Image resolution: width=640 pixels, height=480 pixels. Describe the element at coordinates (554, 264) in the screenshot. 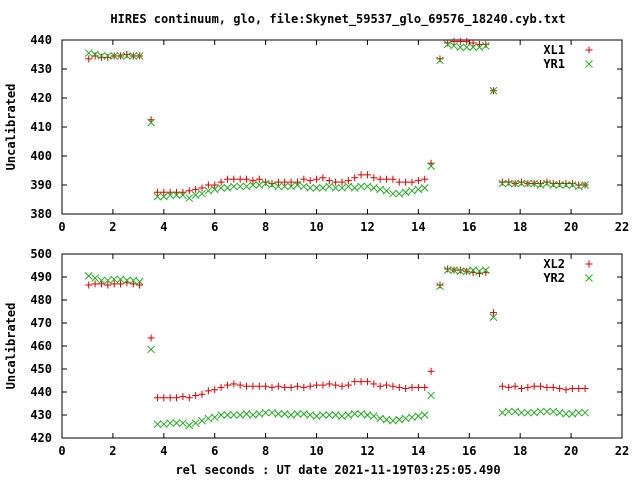

I see `legend-label-xl2: XL2` at that location.